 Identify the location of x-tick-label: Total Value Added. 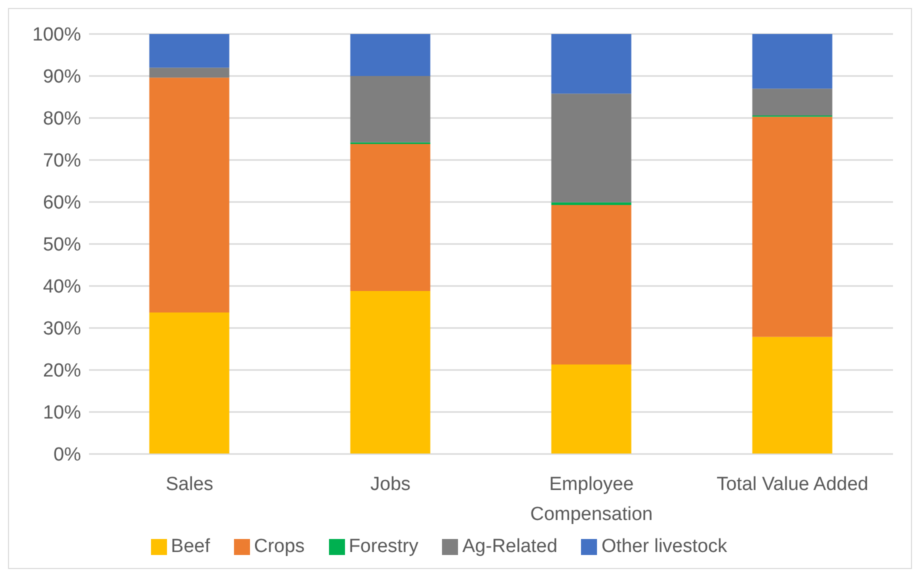
(792, 484).